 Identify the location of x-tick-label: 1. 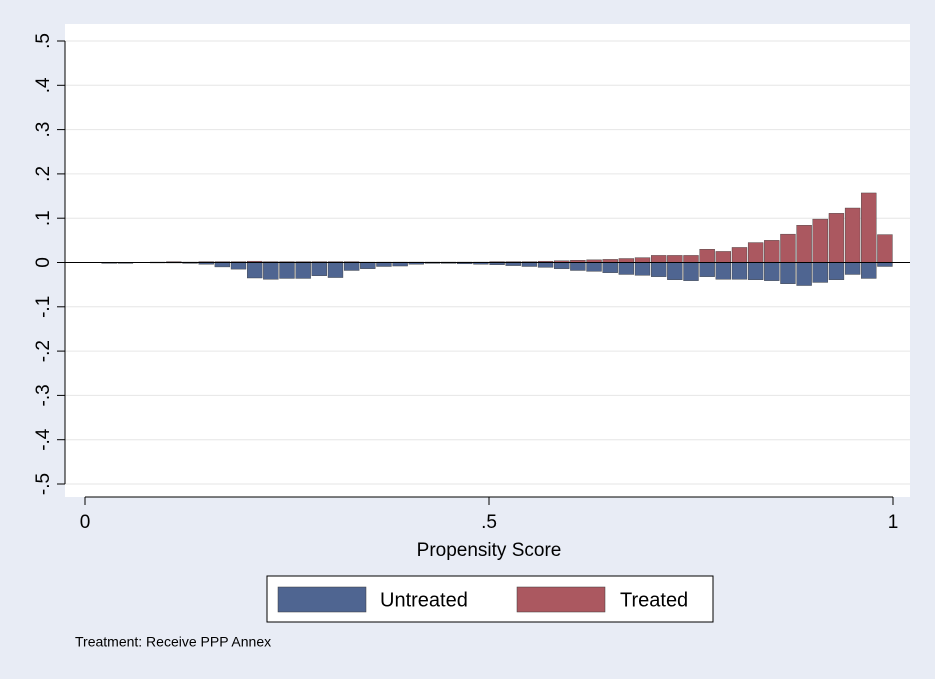
(893, 522).